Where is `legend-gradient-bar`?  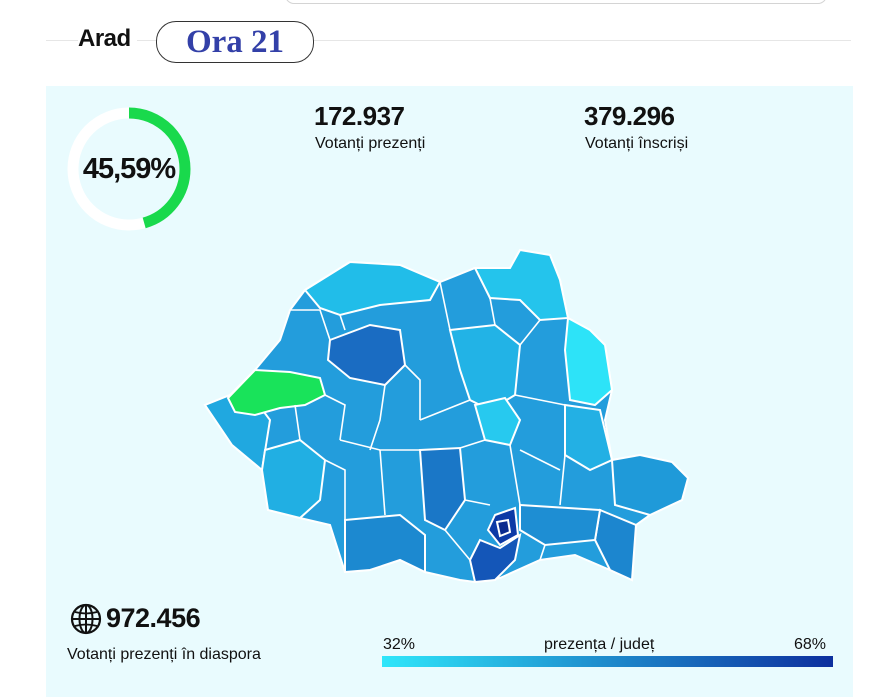
legend-gradient-bar is located at coordinates (607, 661).